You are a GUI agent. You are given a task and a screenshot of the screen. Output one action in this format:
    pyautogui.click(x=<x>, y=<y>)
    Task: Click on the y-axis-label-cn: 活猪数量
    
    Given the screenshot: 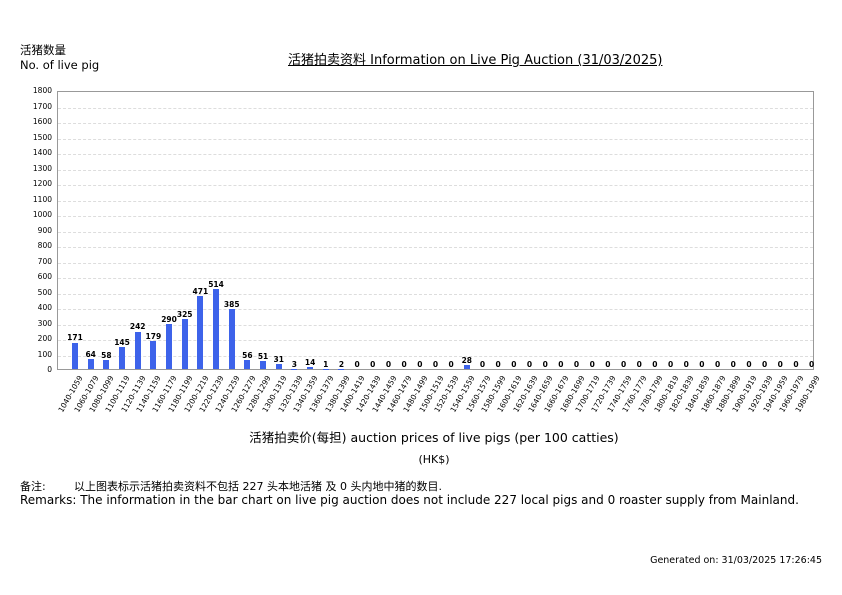 What is the action you would take?
    pyautogui.click(x=43, y=50)
    